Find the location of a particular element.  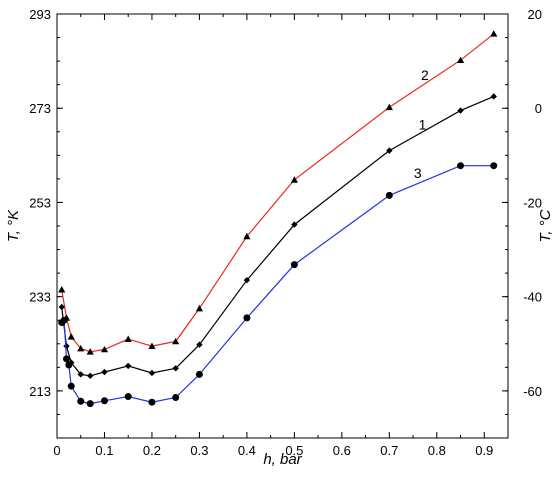

x-tick-label: 0.4 is located at coordinates (247, 450).